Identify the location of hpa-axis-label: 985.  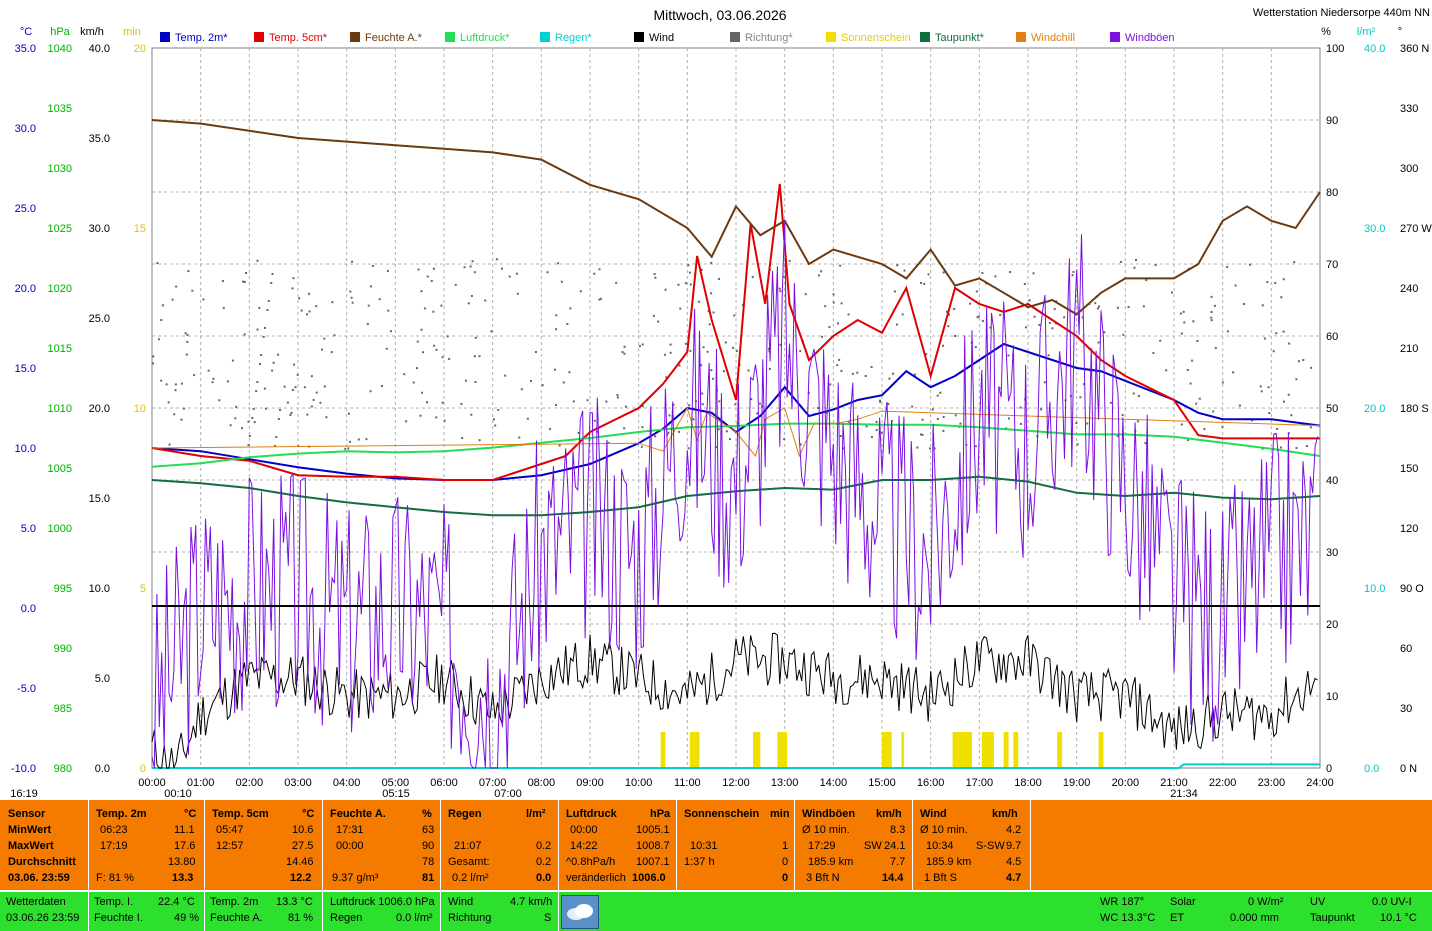
(63, 709).